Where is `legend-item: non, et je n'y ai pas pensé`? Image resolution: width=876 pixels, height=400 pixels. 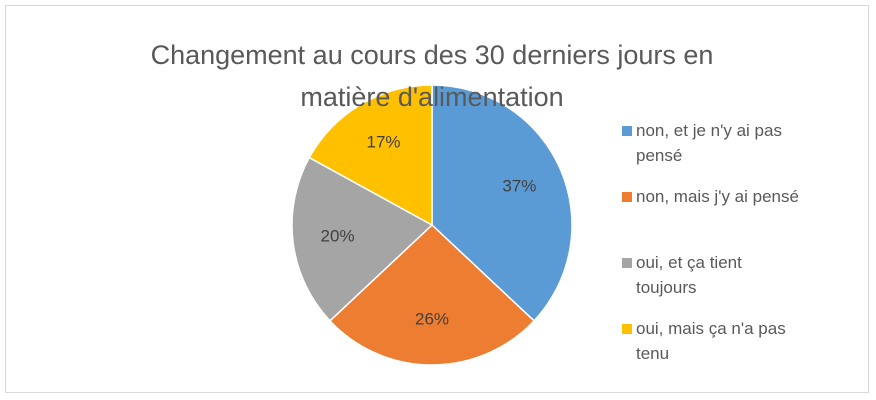 legend-item: non, et je n'y ai pas pensé is located at coordinates (712, 151).